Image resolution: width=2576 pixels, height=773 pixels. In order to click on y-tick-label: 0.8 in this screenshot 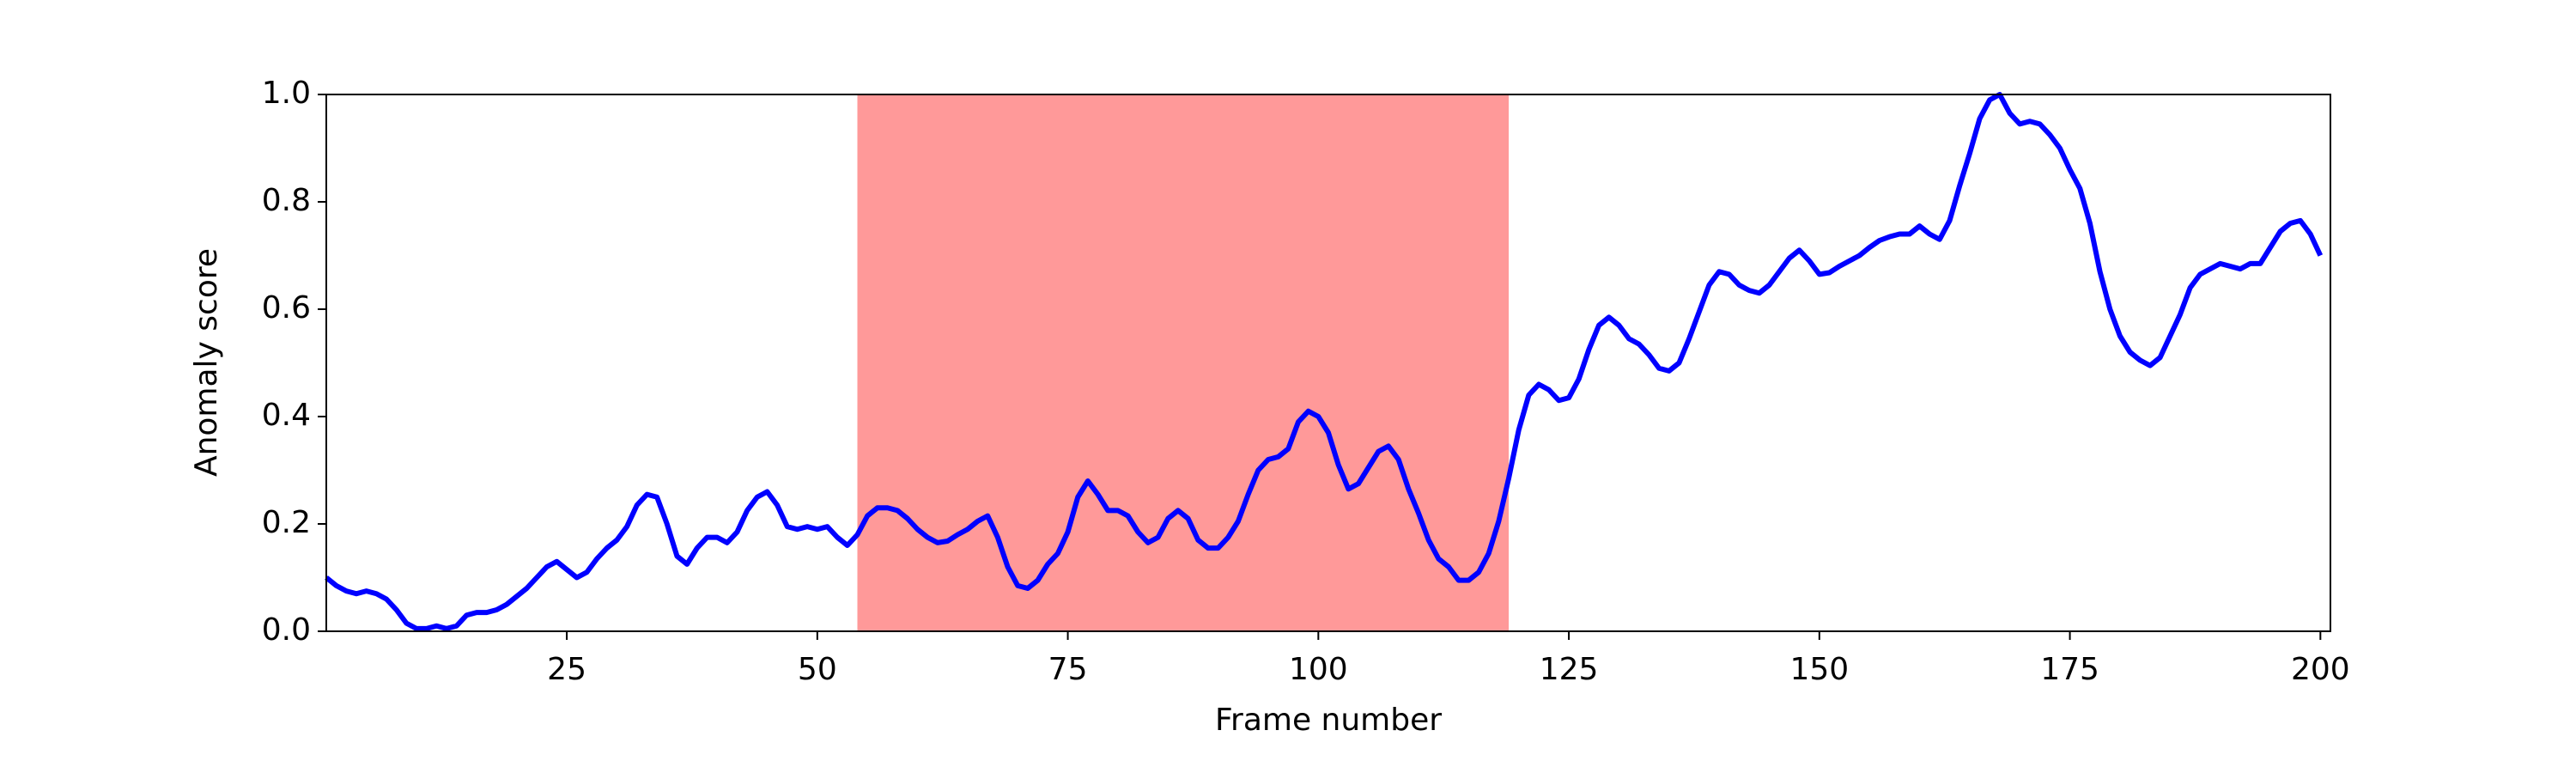, I will do `click(286, 200)`.